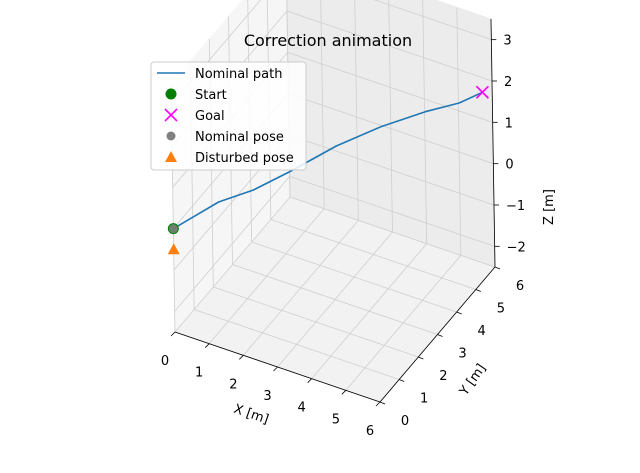  Describe the element at coordinates (244, 158) in the screenshot. I see `legend-label-disturbed-pose: Disturbed pose` at that location.